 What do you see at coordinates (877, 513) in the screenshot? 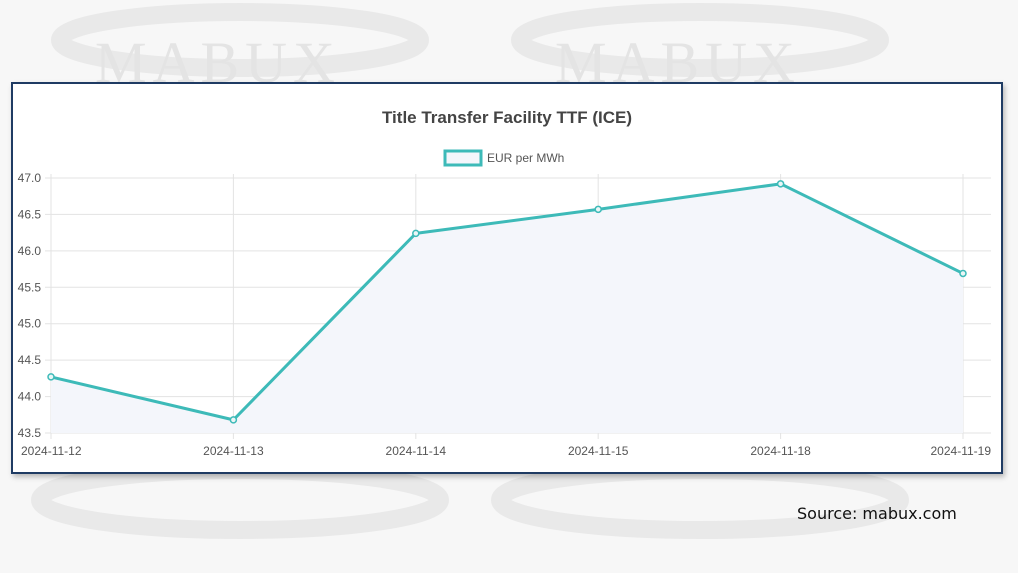
I see `source-caption: Source: mabux.com` at bounding box center [877, 513].